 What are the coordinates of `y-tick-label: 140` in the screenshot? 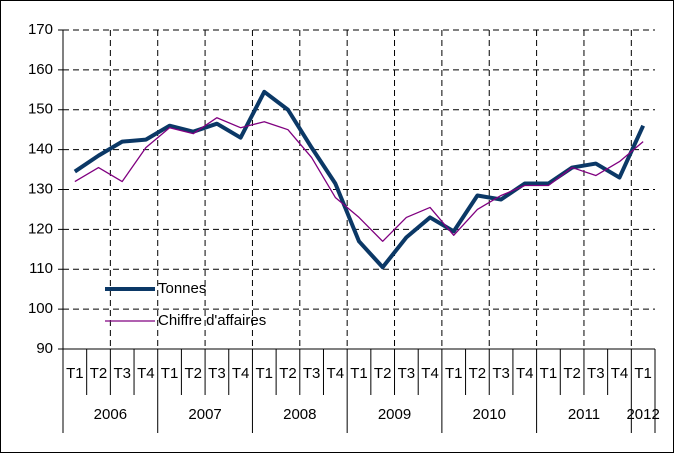 It's located at (40, 149).